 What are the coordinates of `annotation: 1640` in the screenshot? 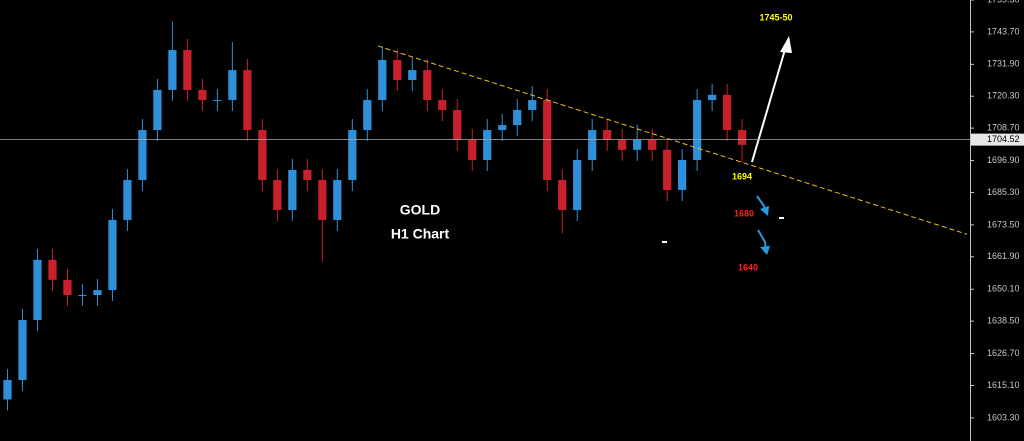 It's located at (748, 267).